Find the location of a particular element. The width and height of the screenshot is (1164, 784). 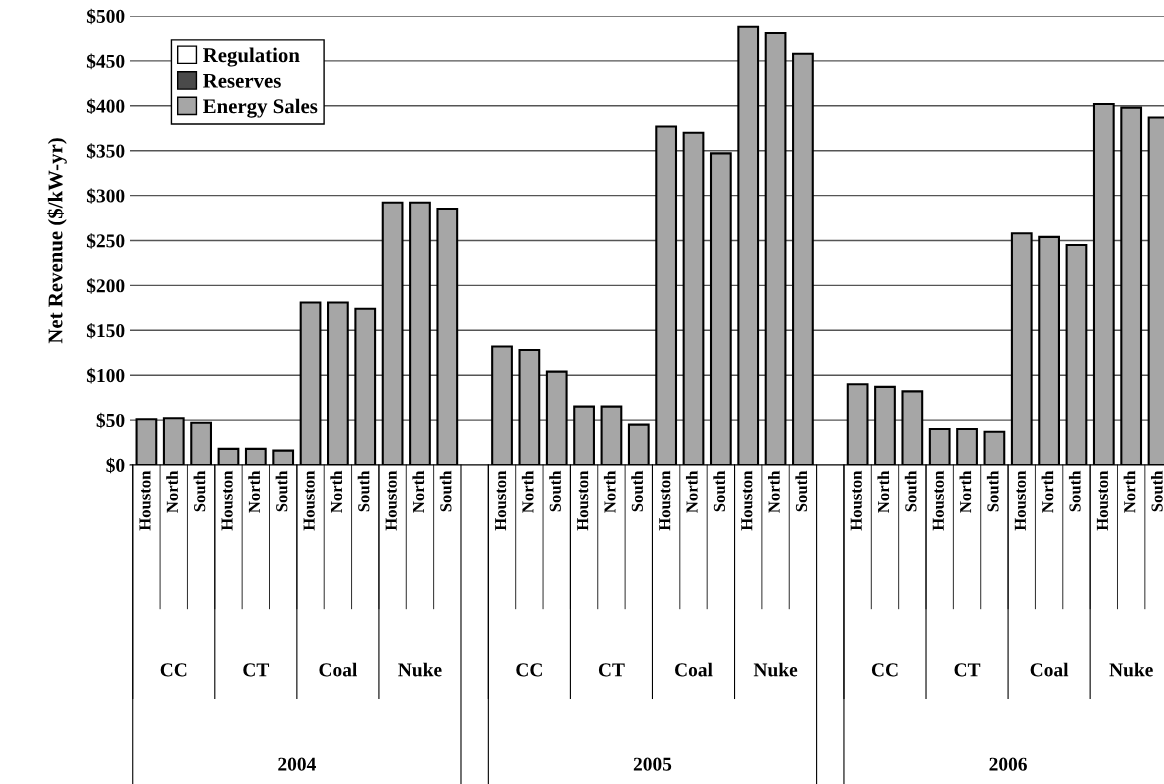

y-tick-label: $300 is located at coordinates (105, 196).